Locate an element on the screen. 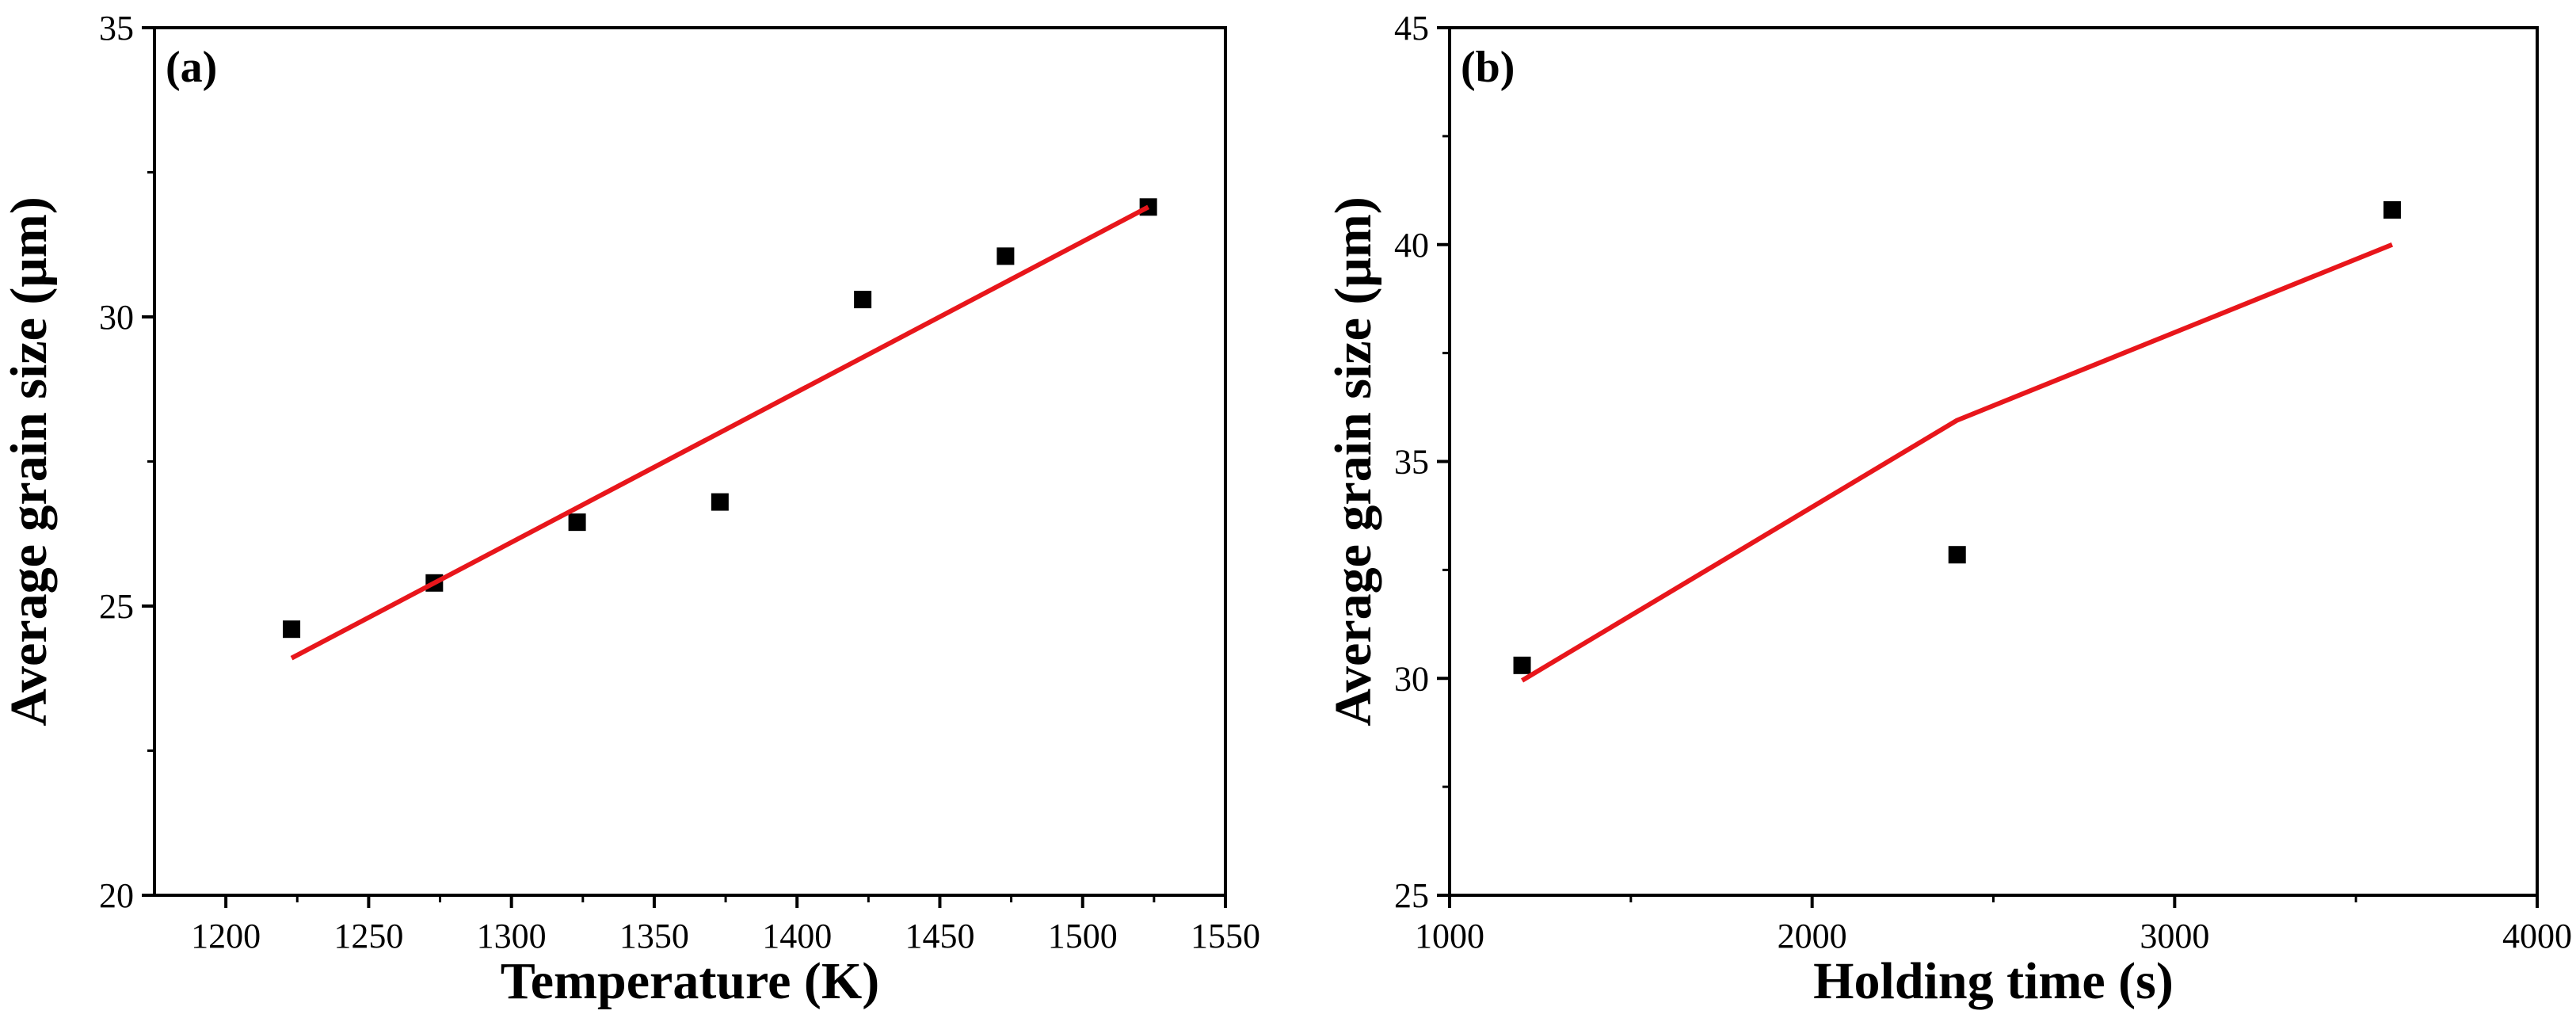 The height and width of the screenshot is (1022, 2576). x-tick-label: 4000 is located at coordinates (2537, 936).